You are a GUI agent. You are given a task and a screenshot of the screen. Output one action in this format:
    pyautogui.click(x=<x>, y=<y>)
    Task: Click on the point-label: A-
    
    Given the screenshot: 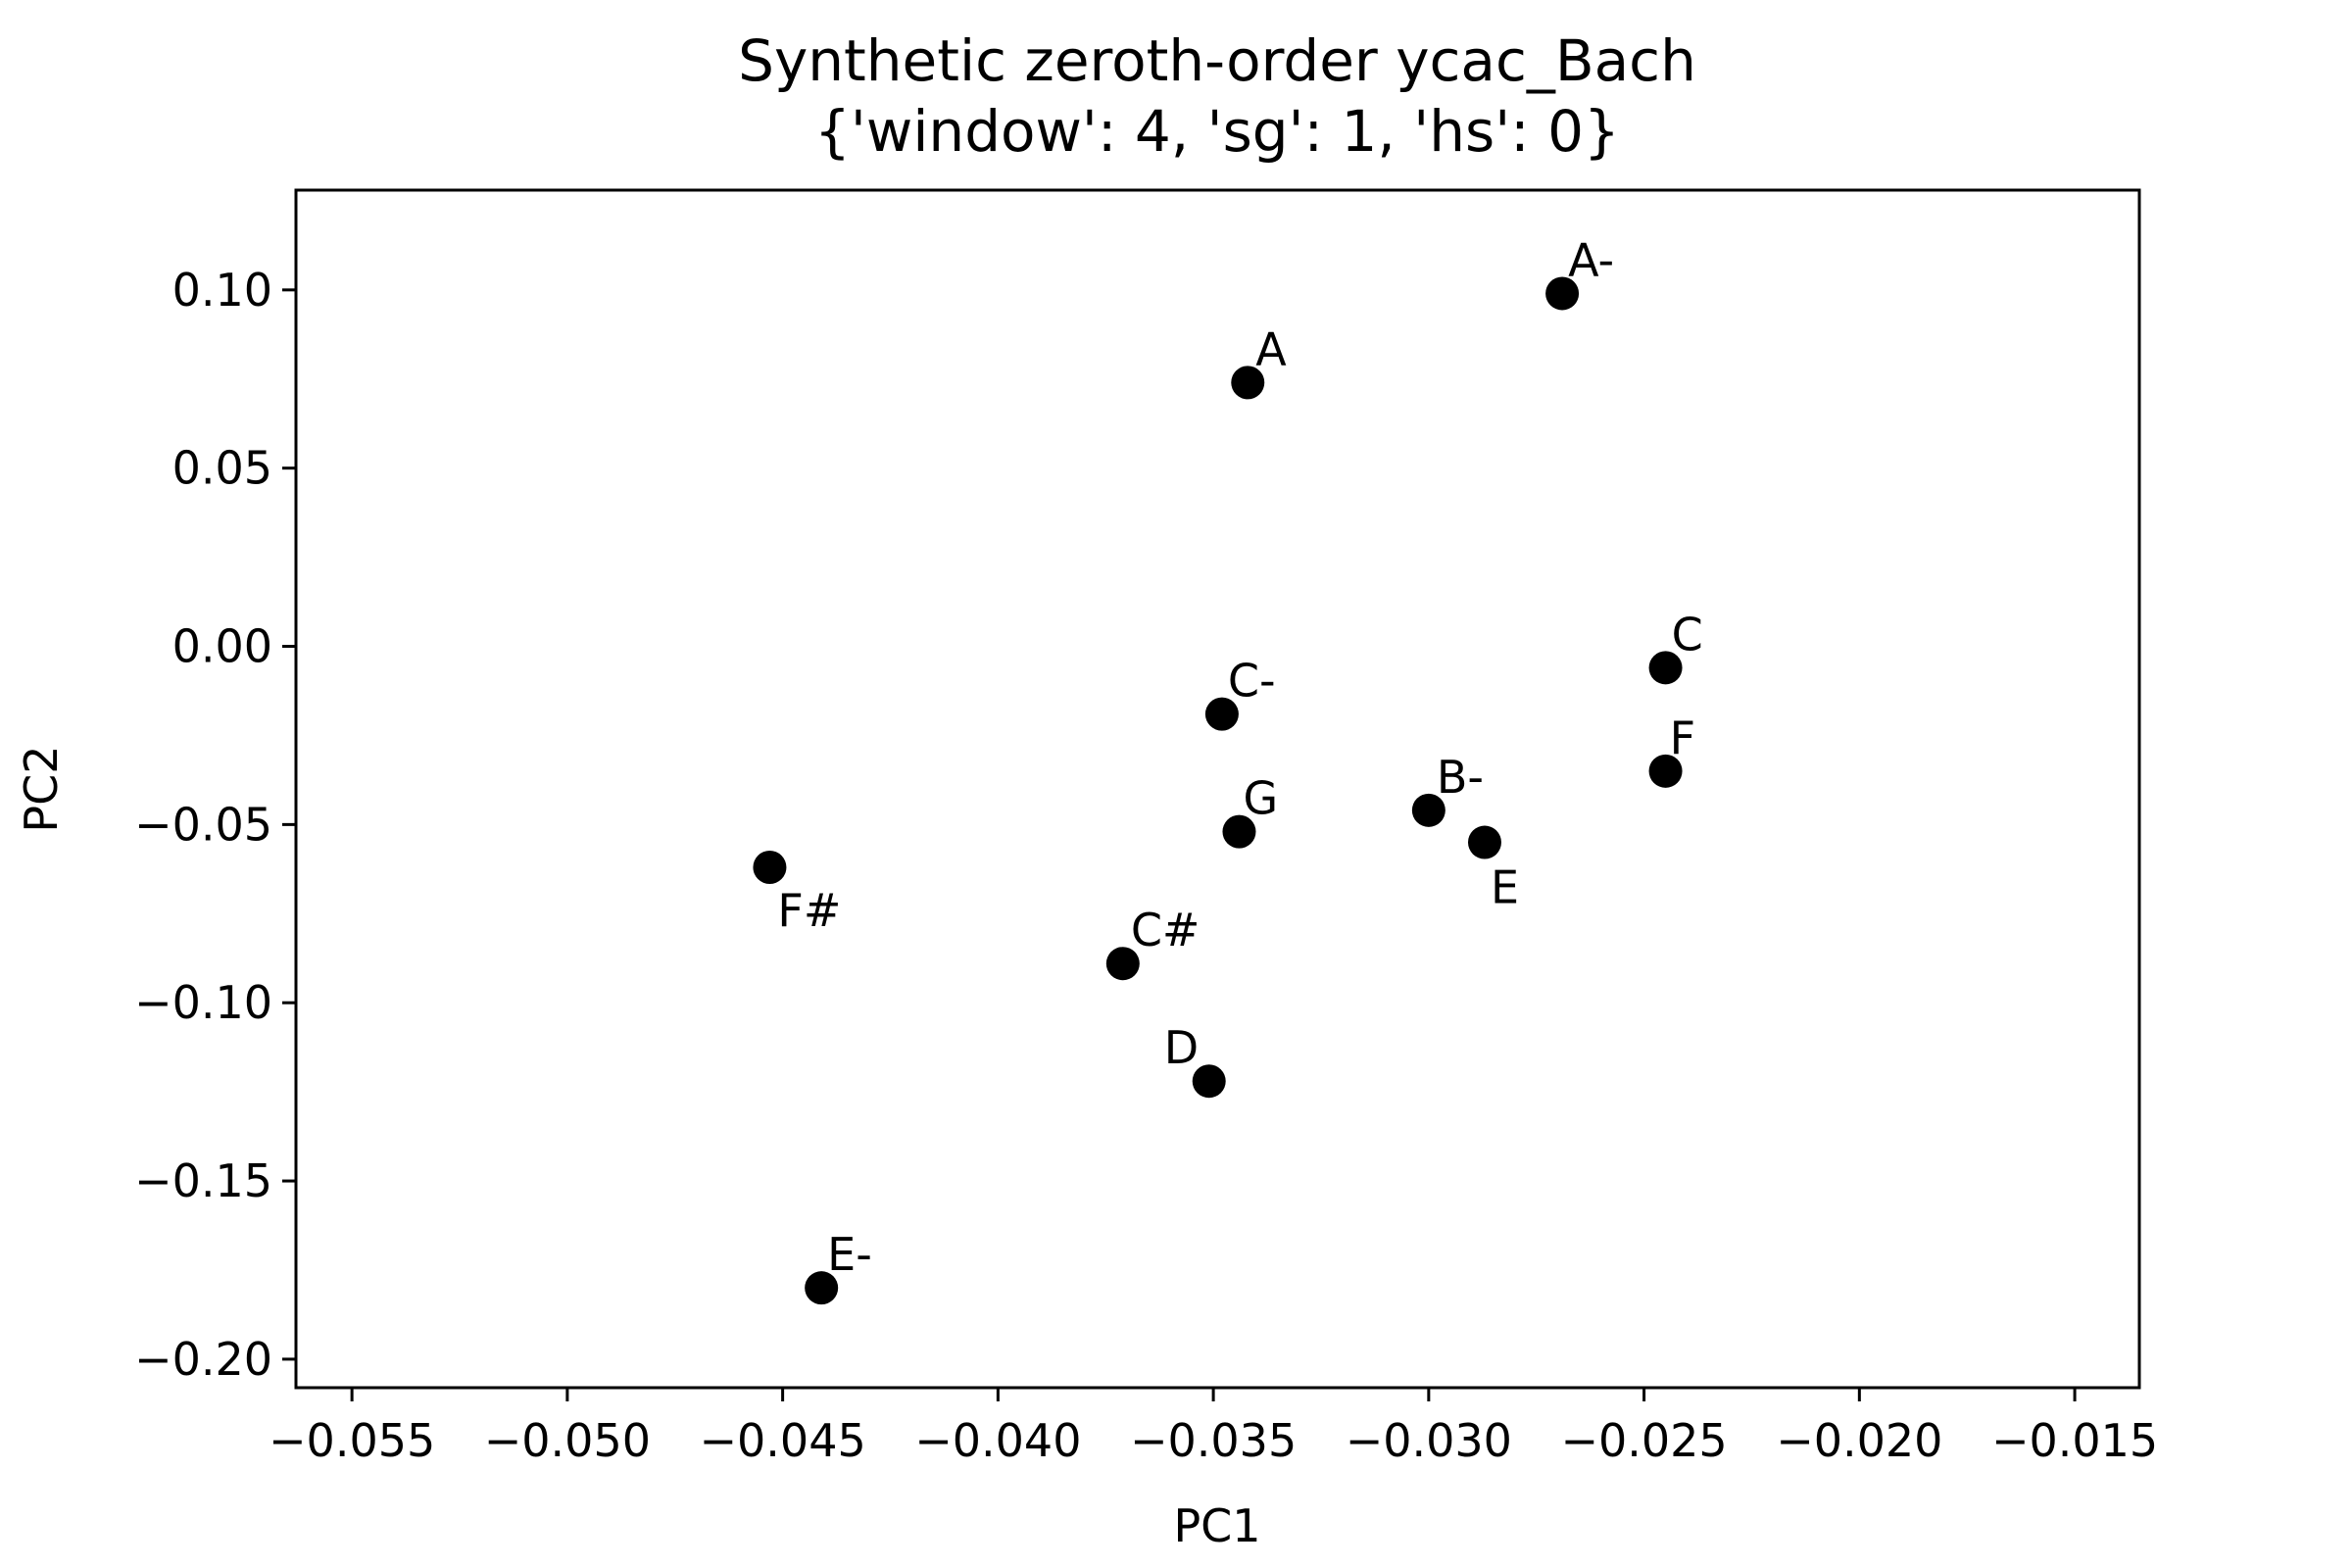 What is the action you would take?
    pyautogui.click(x=1591, y=259)
    